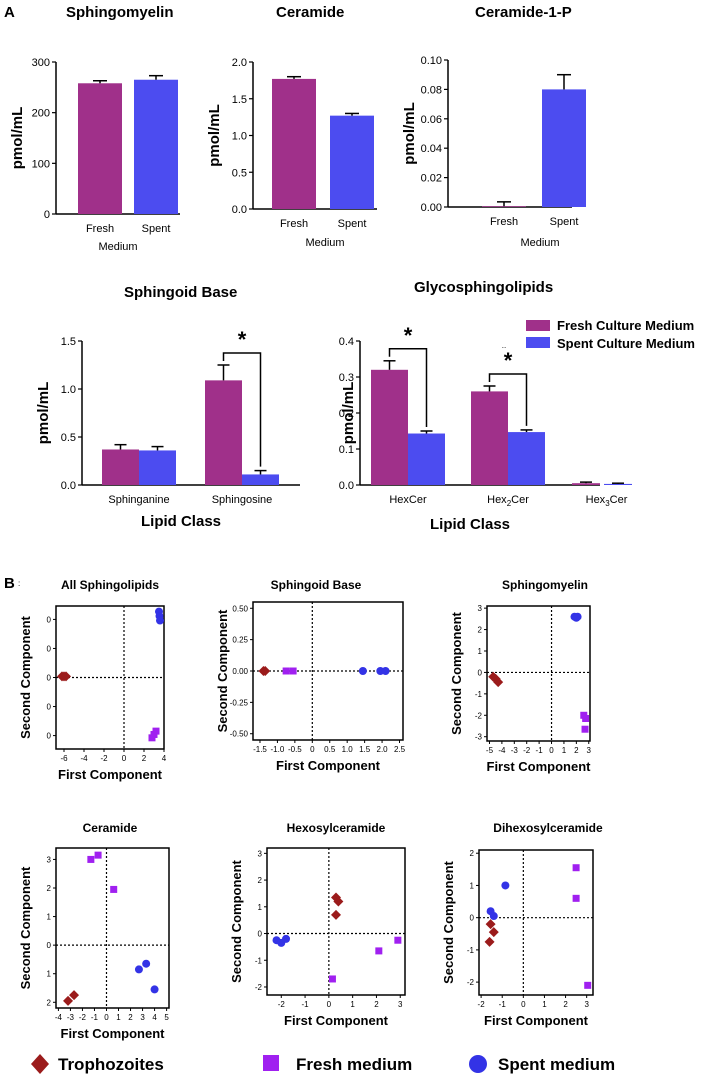 The image size is (727, 1078). I want to click on panel-label-a: A, so click(9, 12).